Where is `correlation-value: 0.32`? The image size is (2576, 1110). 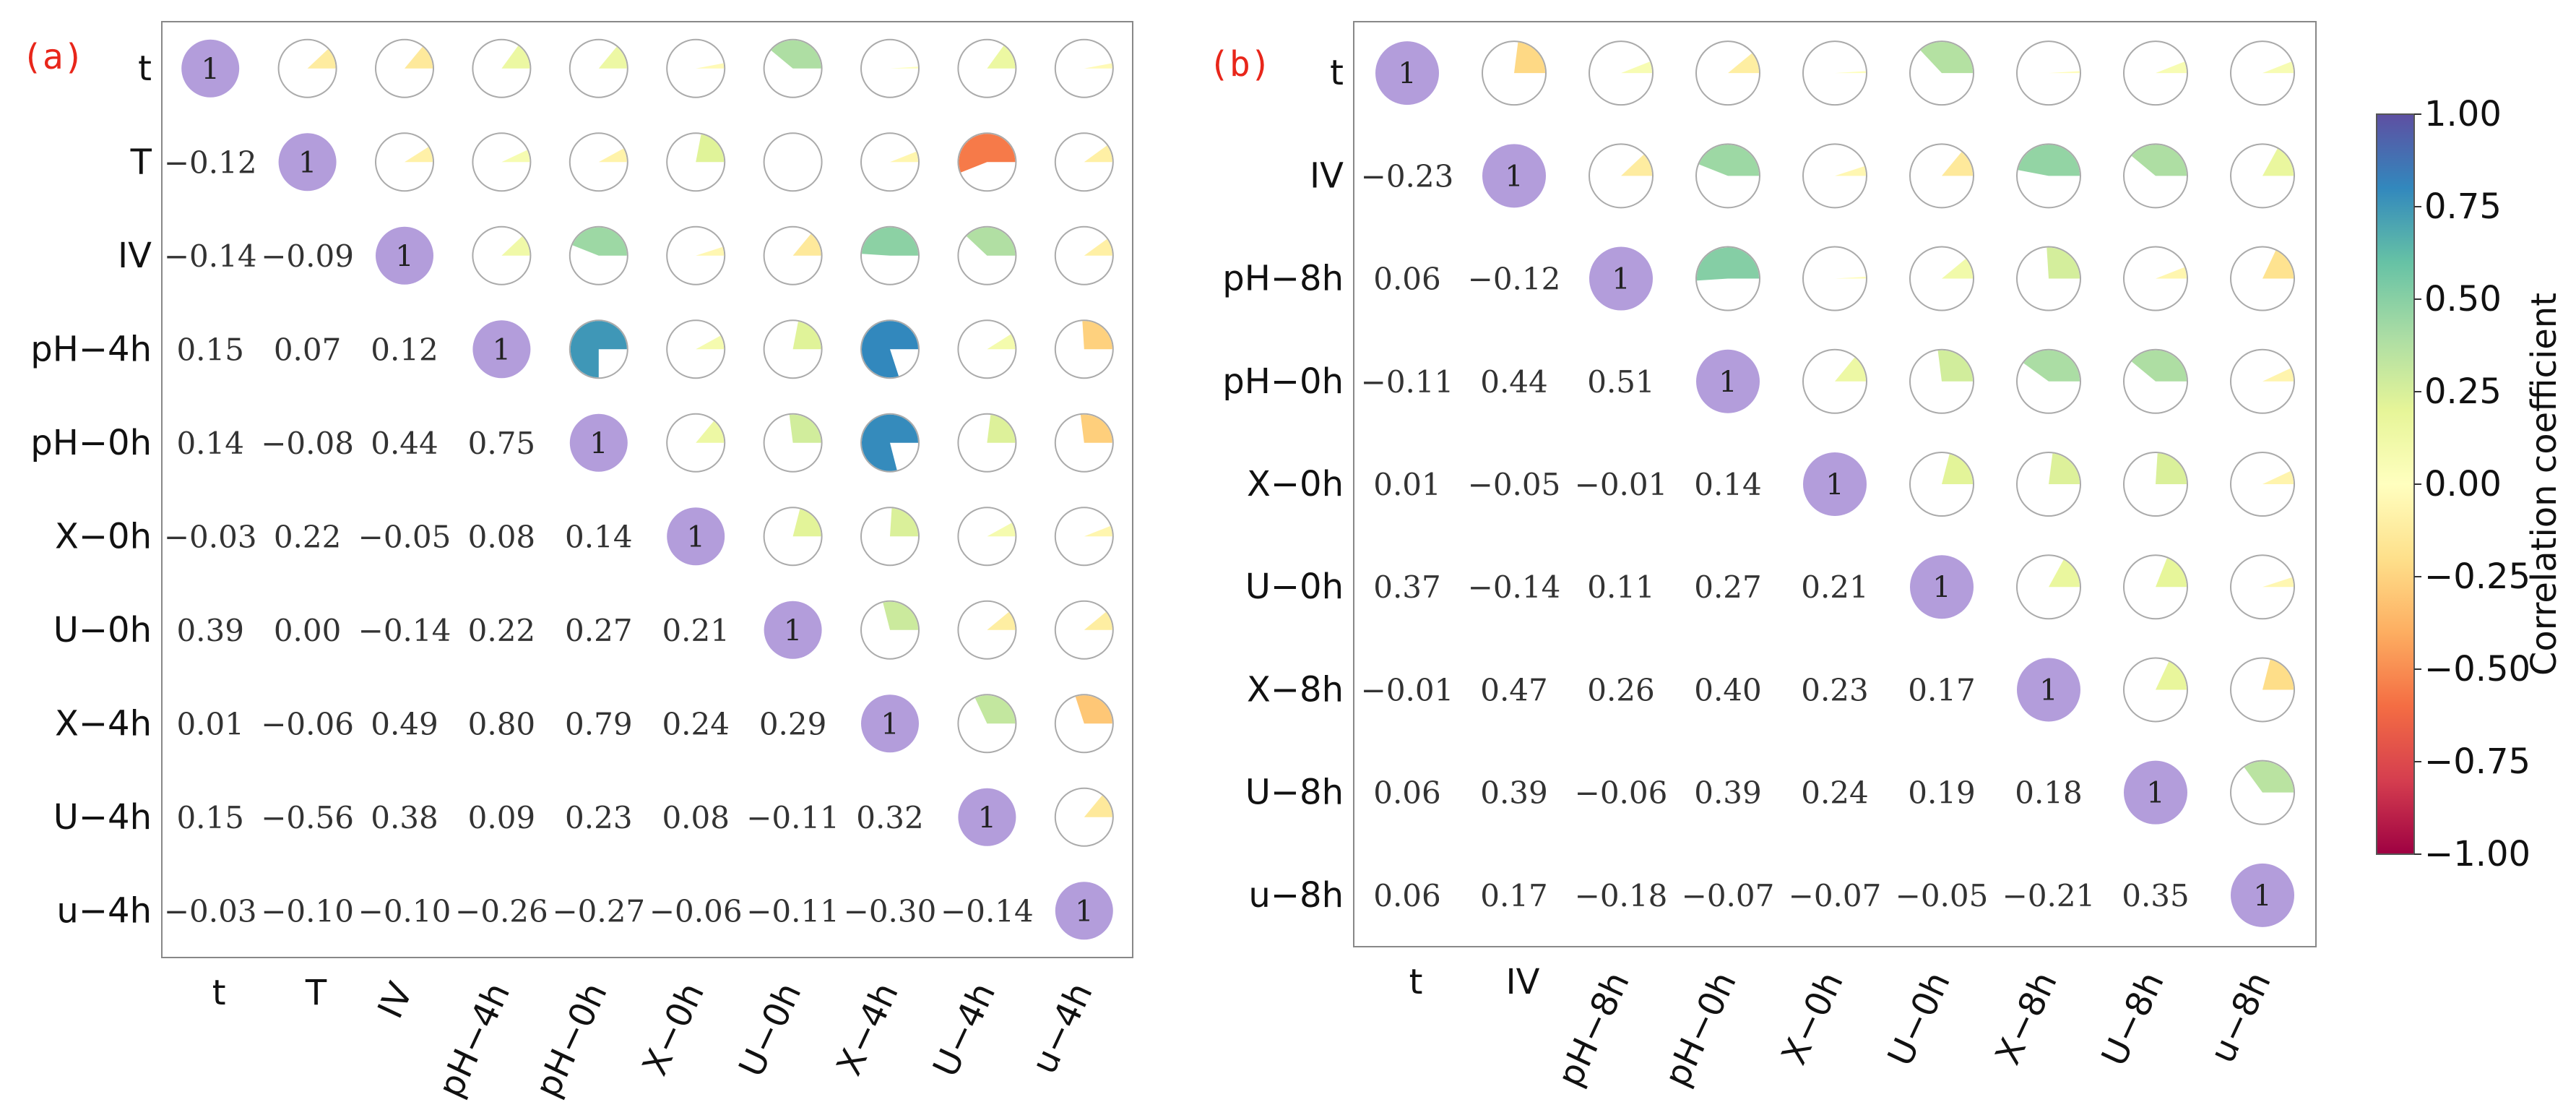 correlation-value: 0.32 is located at coordinates (890, 818).